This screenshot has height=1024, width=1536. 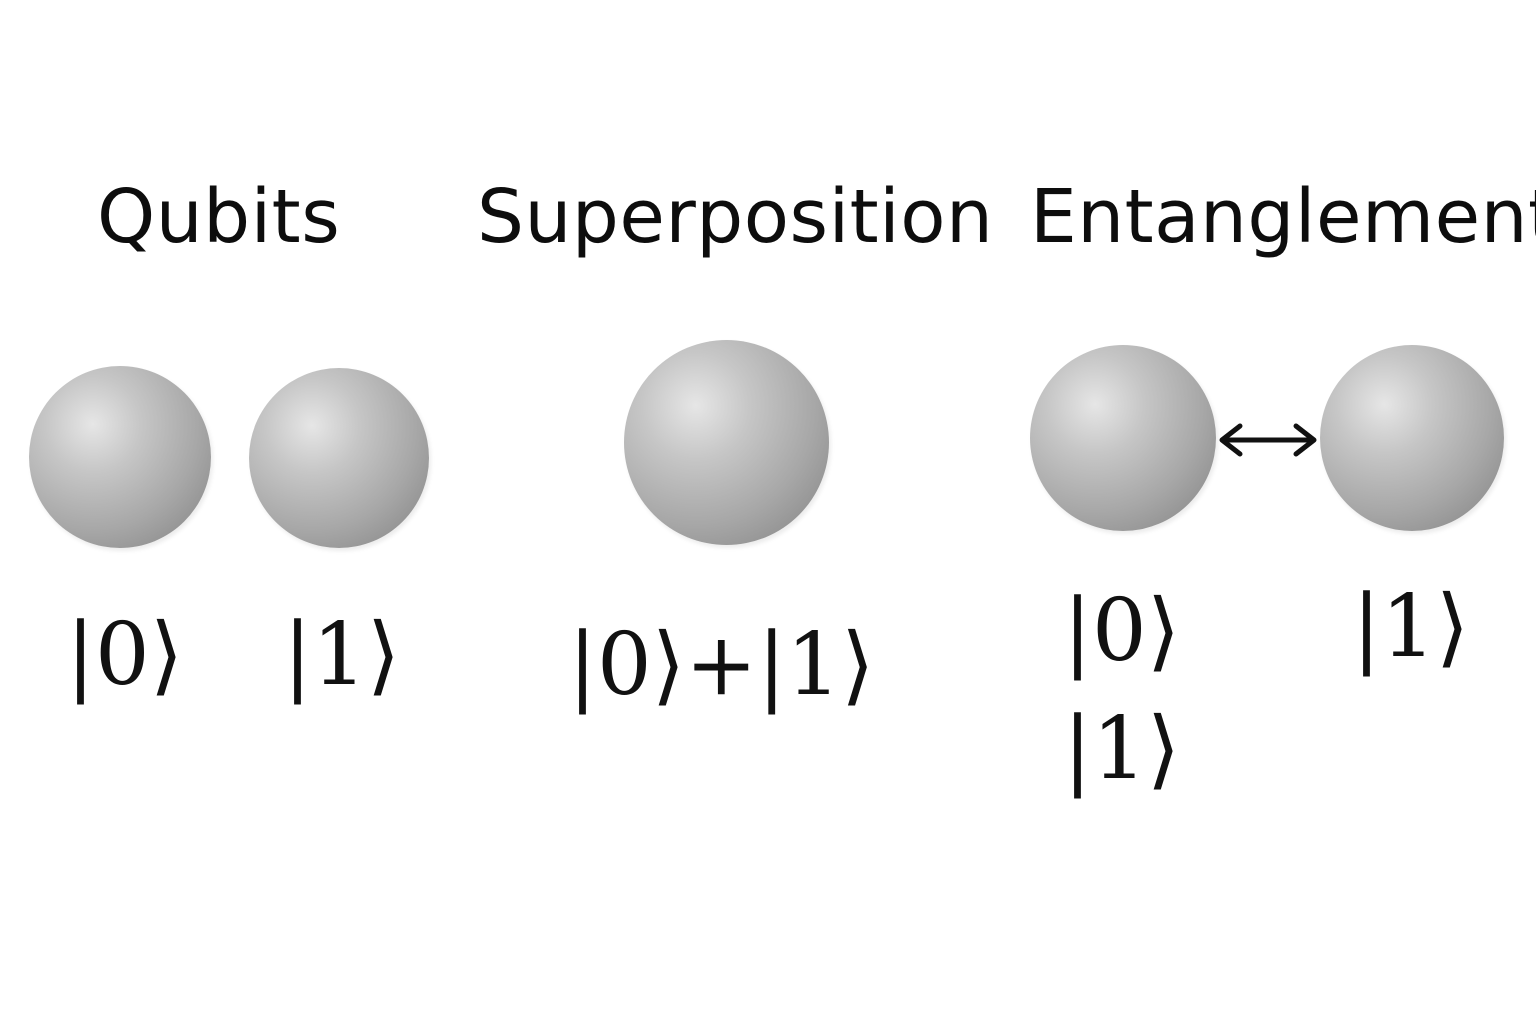 I want to click on entangled-left-sphere, so click(x=1123, y=438).